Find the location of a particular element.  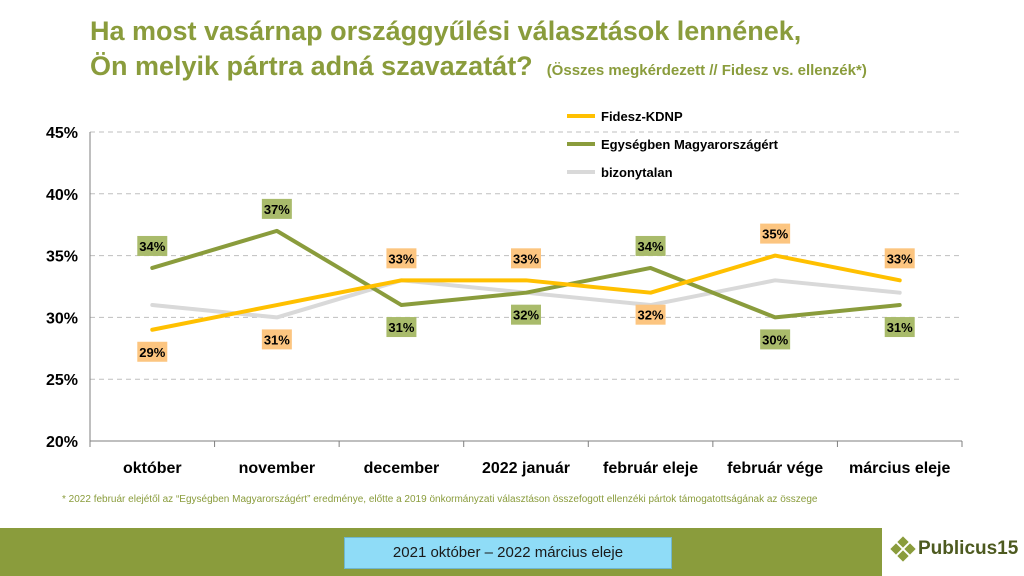

legend-label: bizonytalan is located at coordinates (637, 172).